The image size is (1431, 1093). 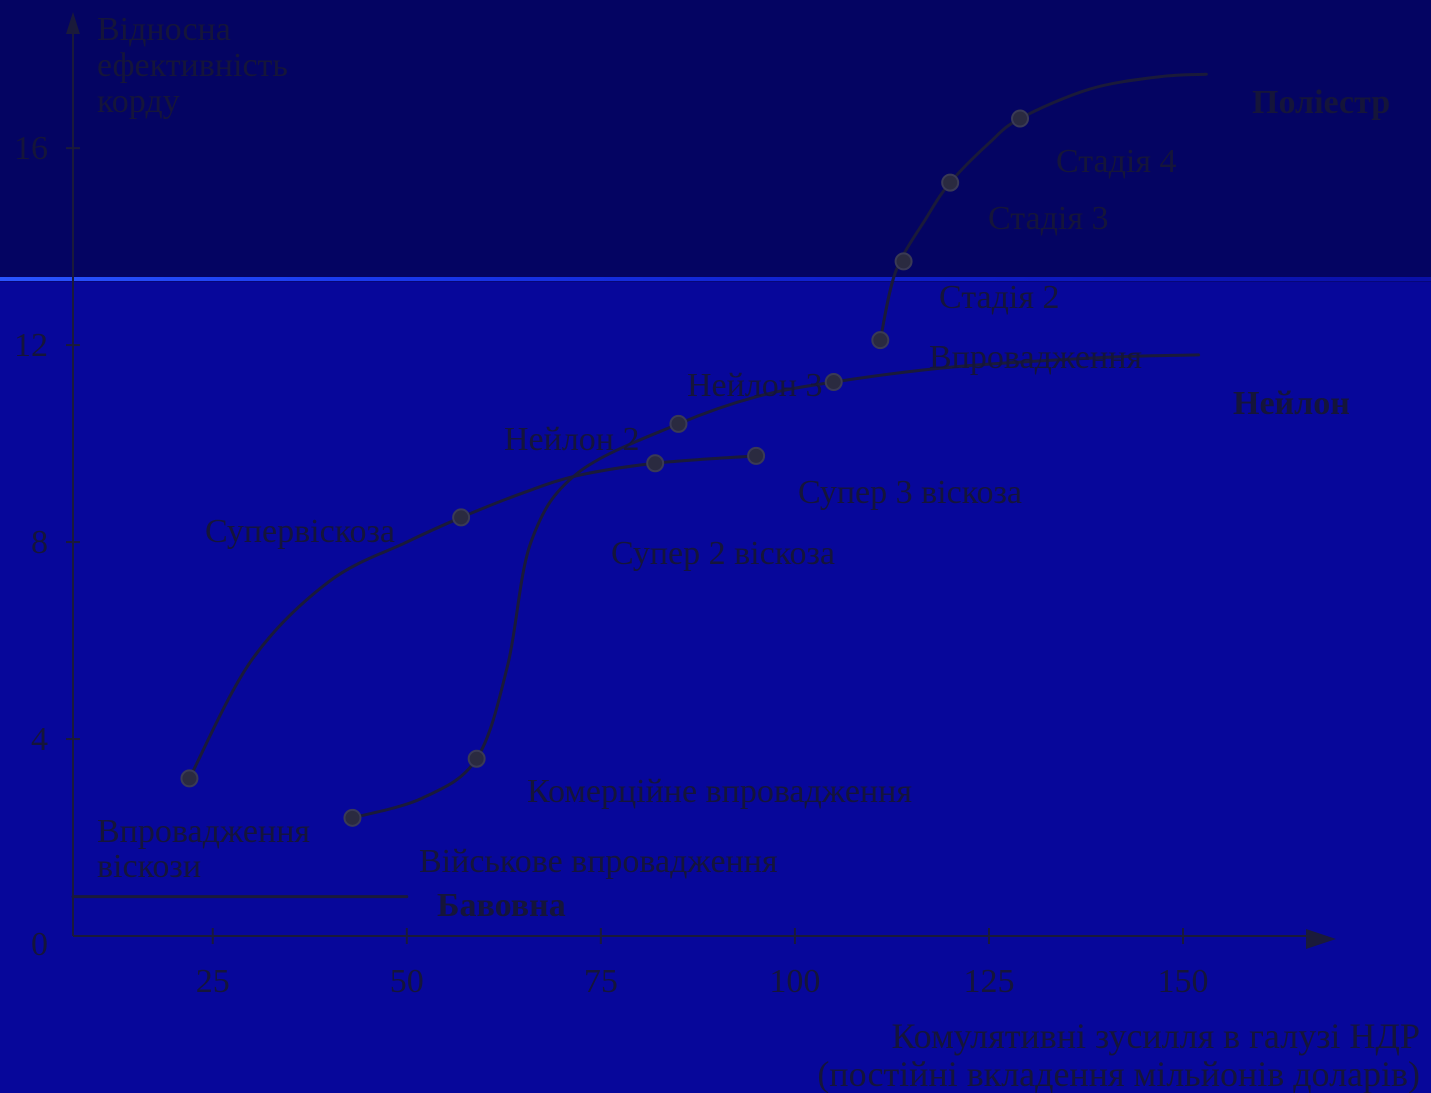 What do you see at coordinates (501, 905) in the screenshot?
I see `series-label-cotton: Бавовна` at bounding box center [501, 905].